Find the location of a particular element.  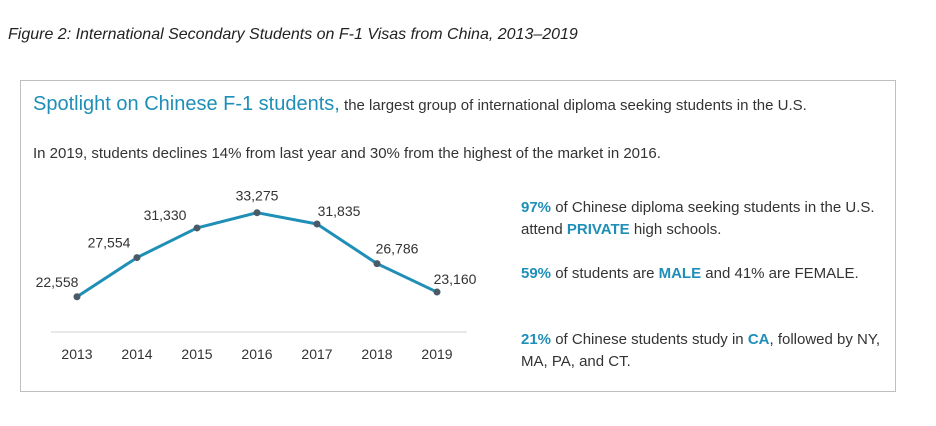

x-tick-label: 2013 is located at coordinates (76, 354).